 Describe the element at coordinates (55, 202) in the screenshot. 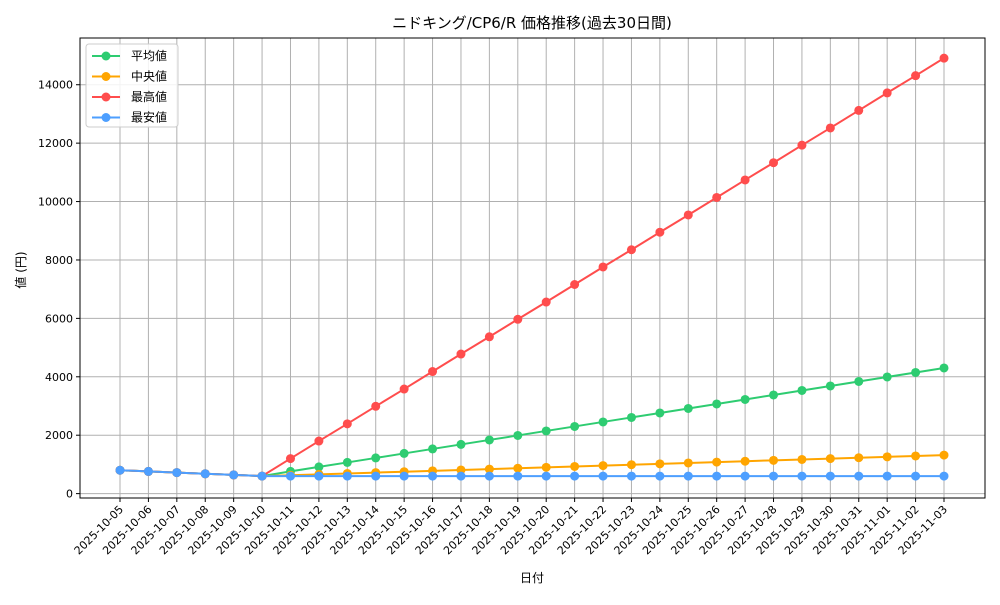

I see `y-tick-label: 10000` at that location.